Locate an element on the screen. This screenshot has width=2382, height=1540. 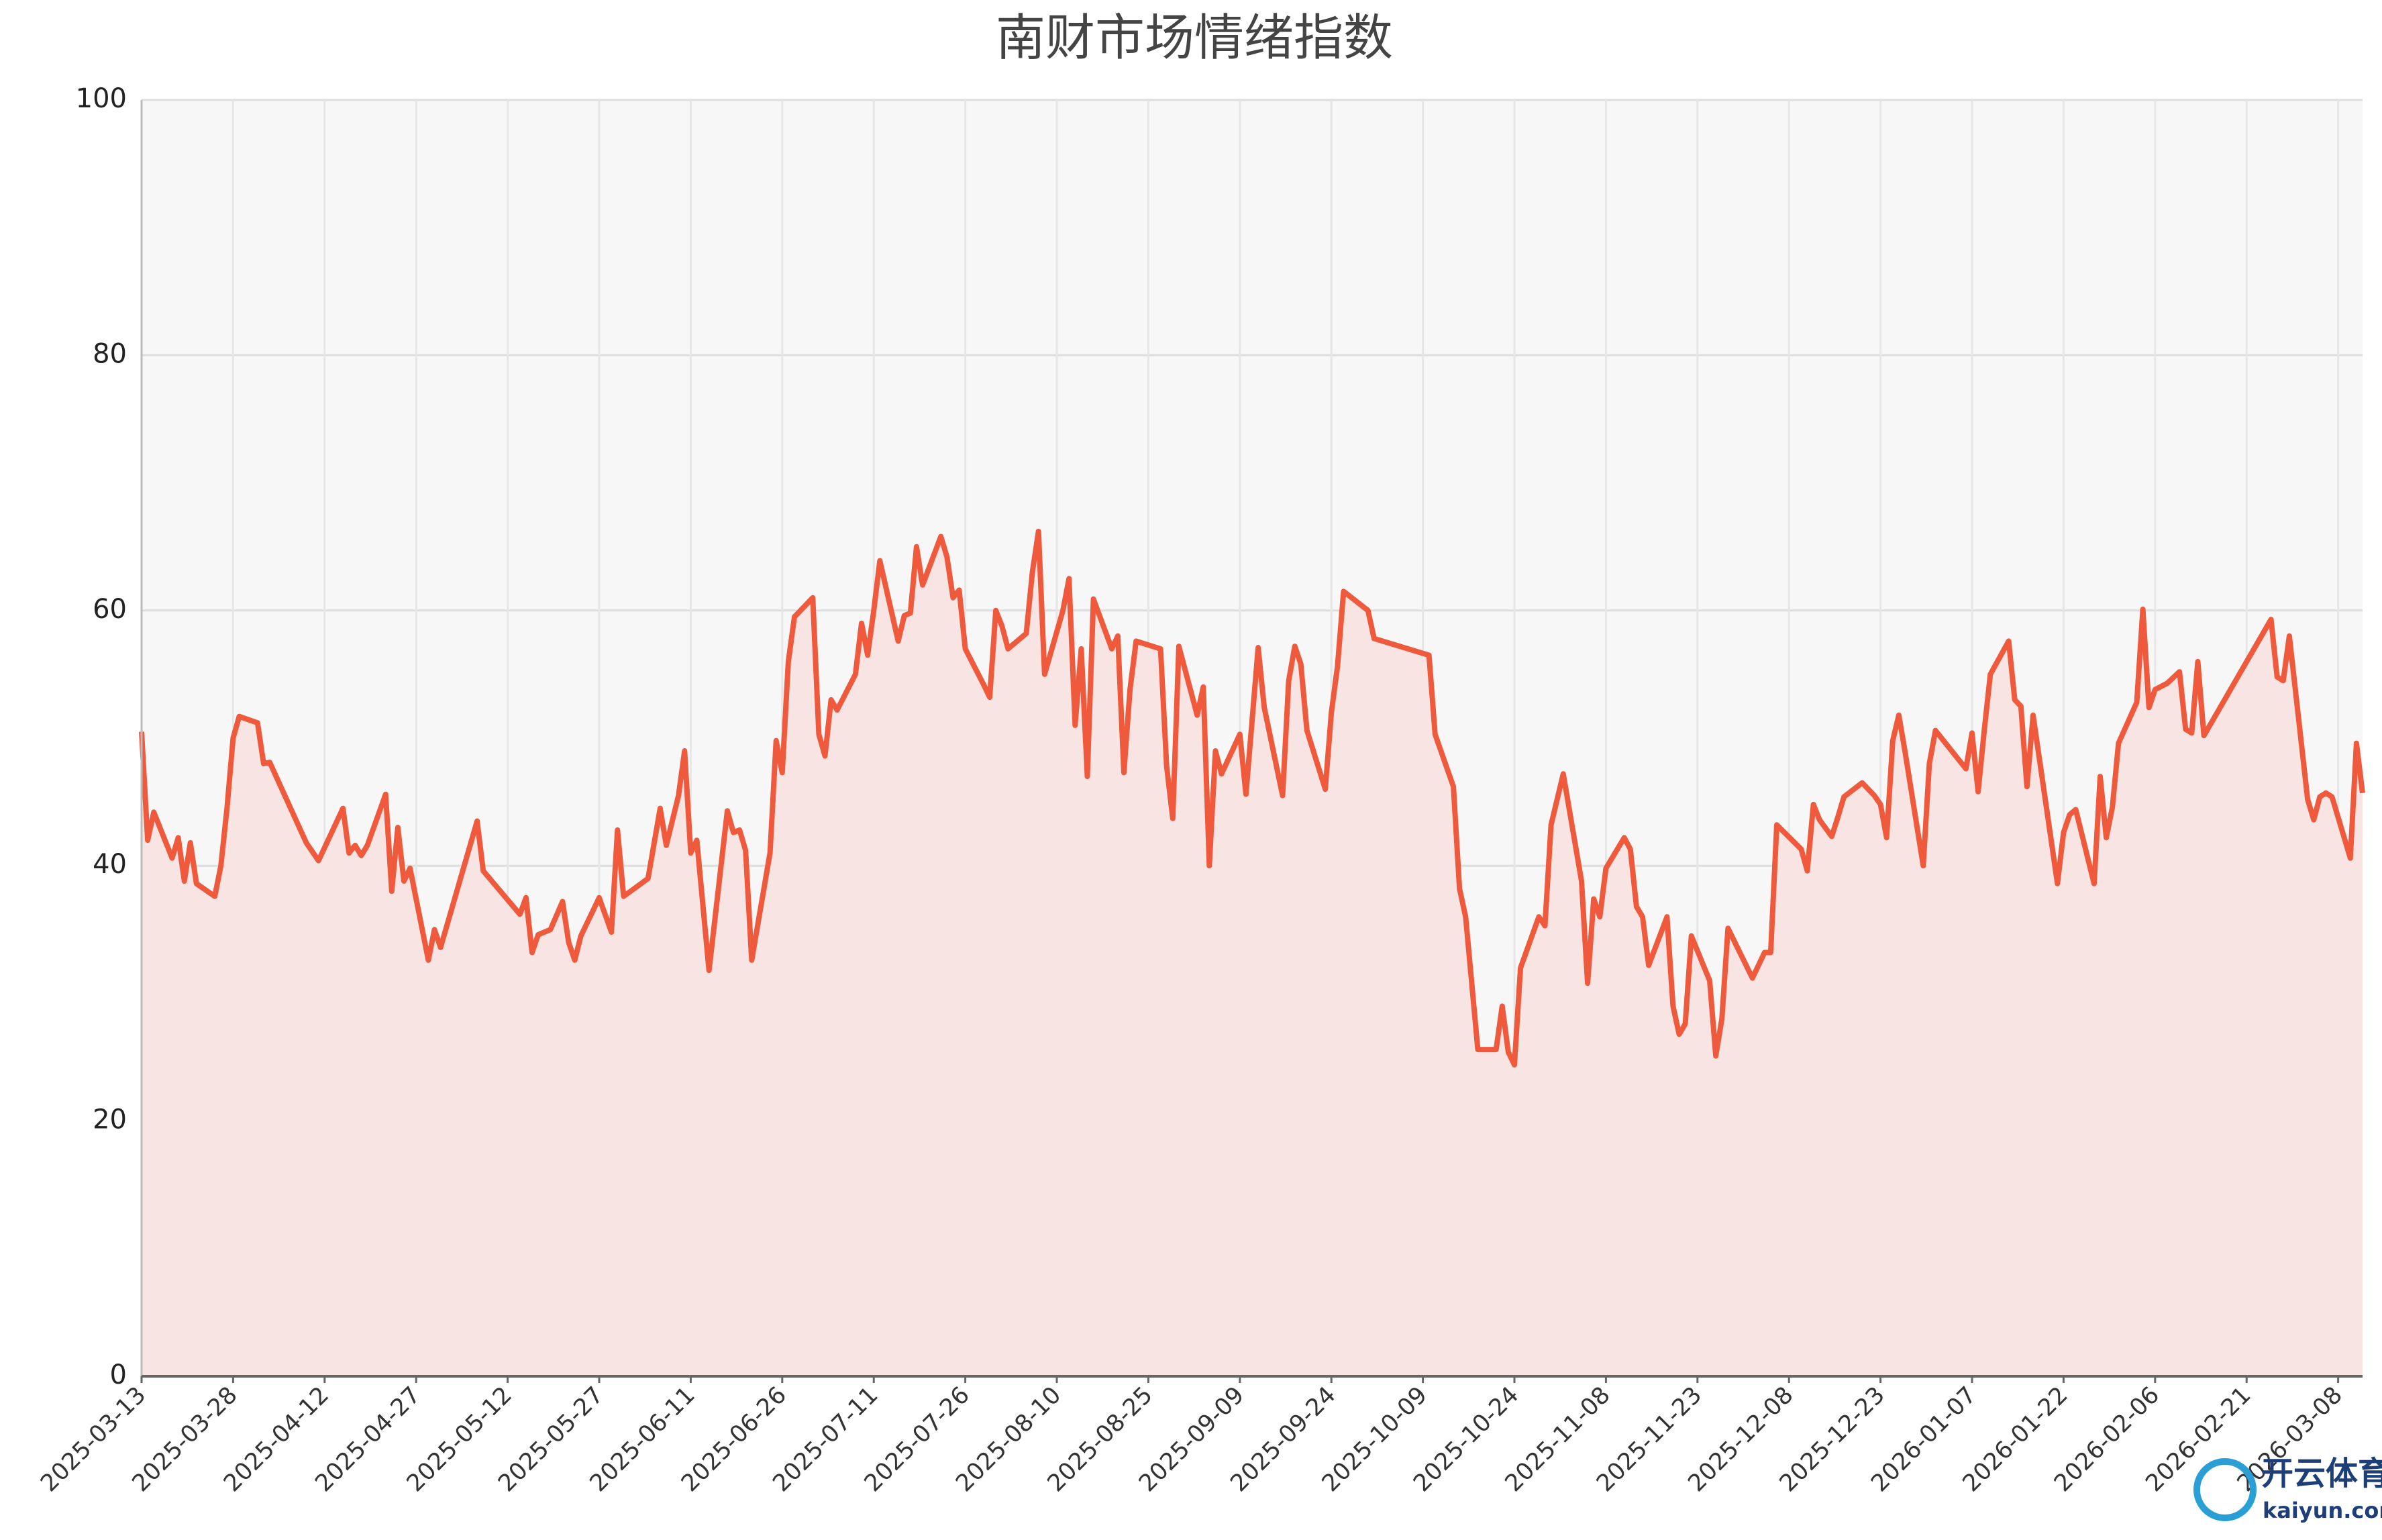
y-tick-label: 0 is located at coordinates (119, 1374).